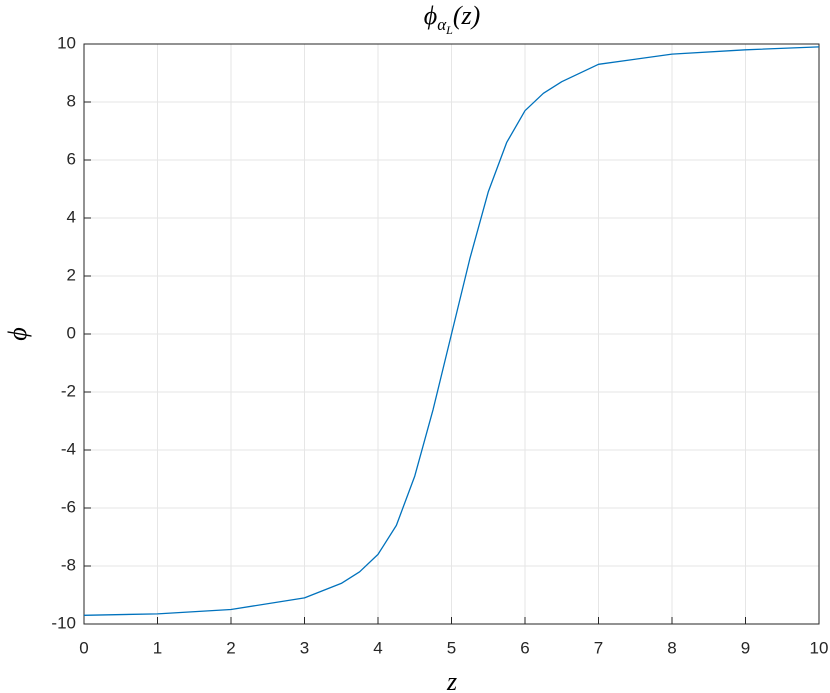 Image resolution: width=830 pixels, height=693 pixels. What do you see at coordinates (68, 506) in the screenshot?
I see `y-tick-label: -6` at bounding box center [68, 506].